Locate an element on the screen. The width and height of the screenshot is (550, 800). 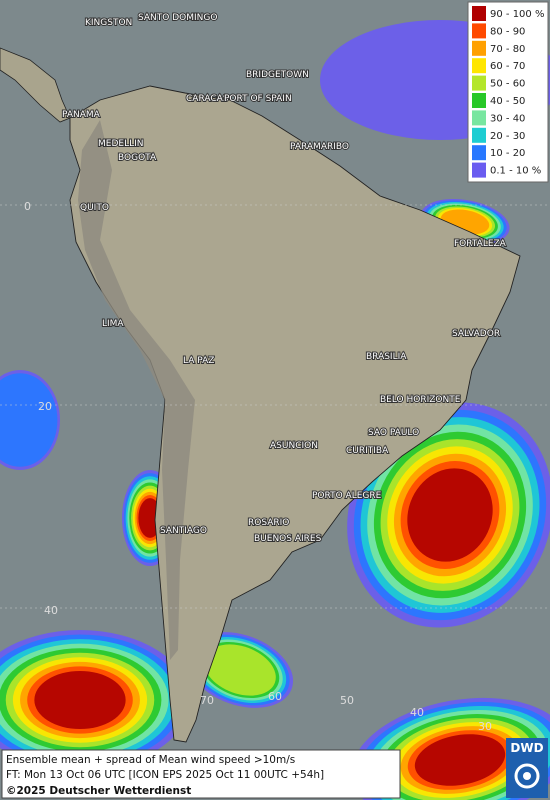
legend-label: 0.1 - 10 % is located at coordinates (515, 171).